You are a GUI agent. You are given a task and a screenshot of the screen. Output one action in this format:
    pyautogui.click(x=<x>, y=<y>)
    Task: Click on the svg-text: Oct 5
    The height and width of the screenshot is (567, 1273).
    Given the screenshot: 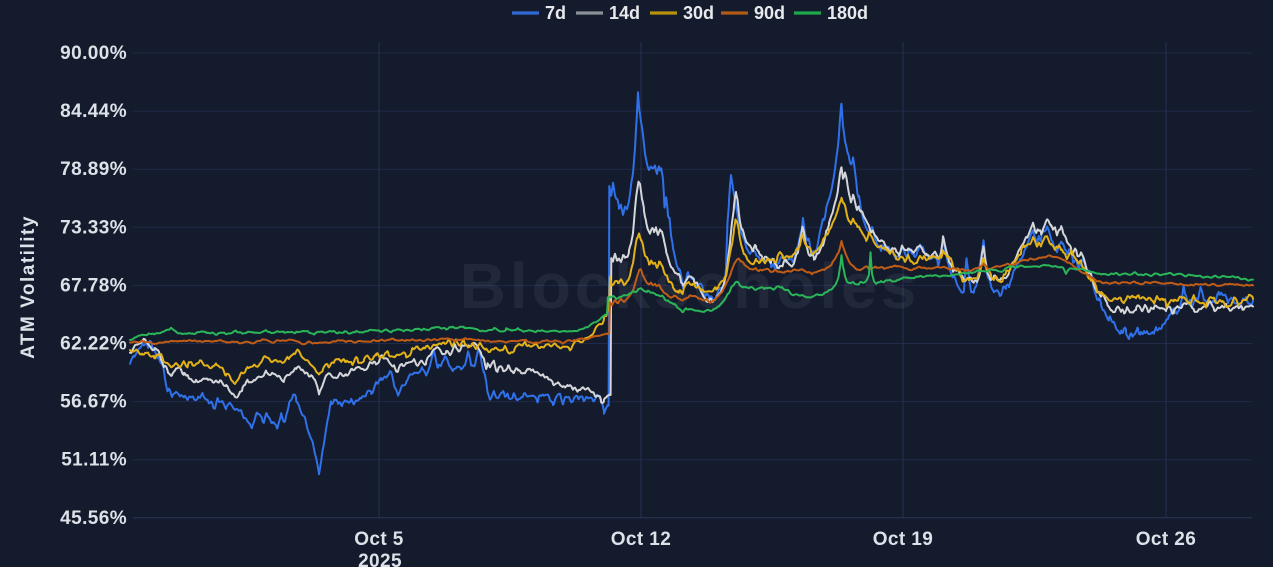 What is the action you would take?
    pyautogui.click(x=379, y=539)
    